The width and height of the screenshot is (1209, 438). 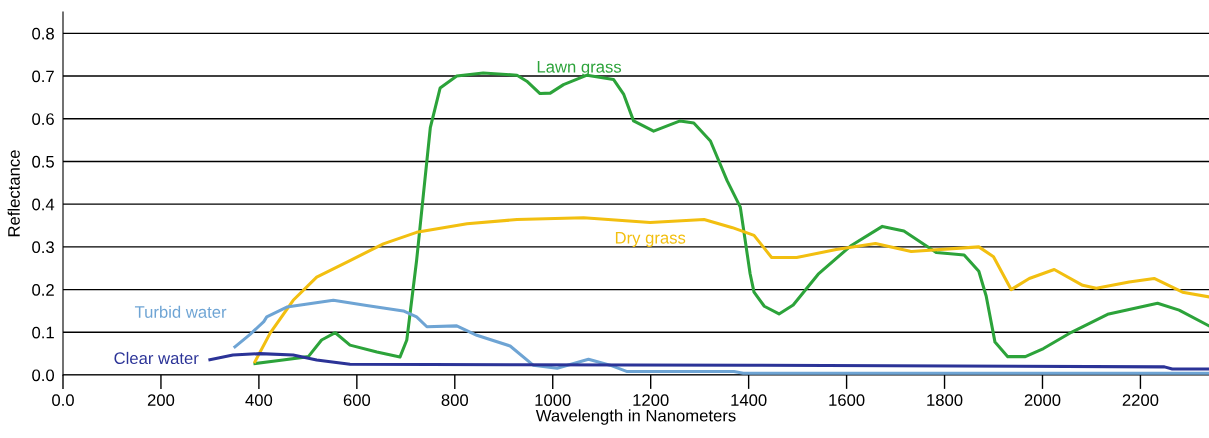 I want to click on x-tick-label: 2200, so click(x=1140, y=400).